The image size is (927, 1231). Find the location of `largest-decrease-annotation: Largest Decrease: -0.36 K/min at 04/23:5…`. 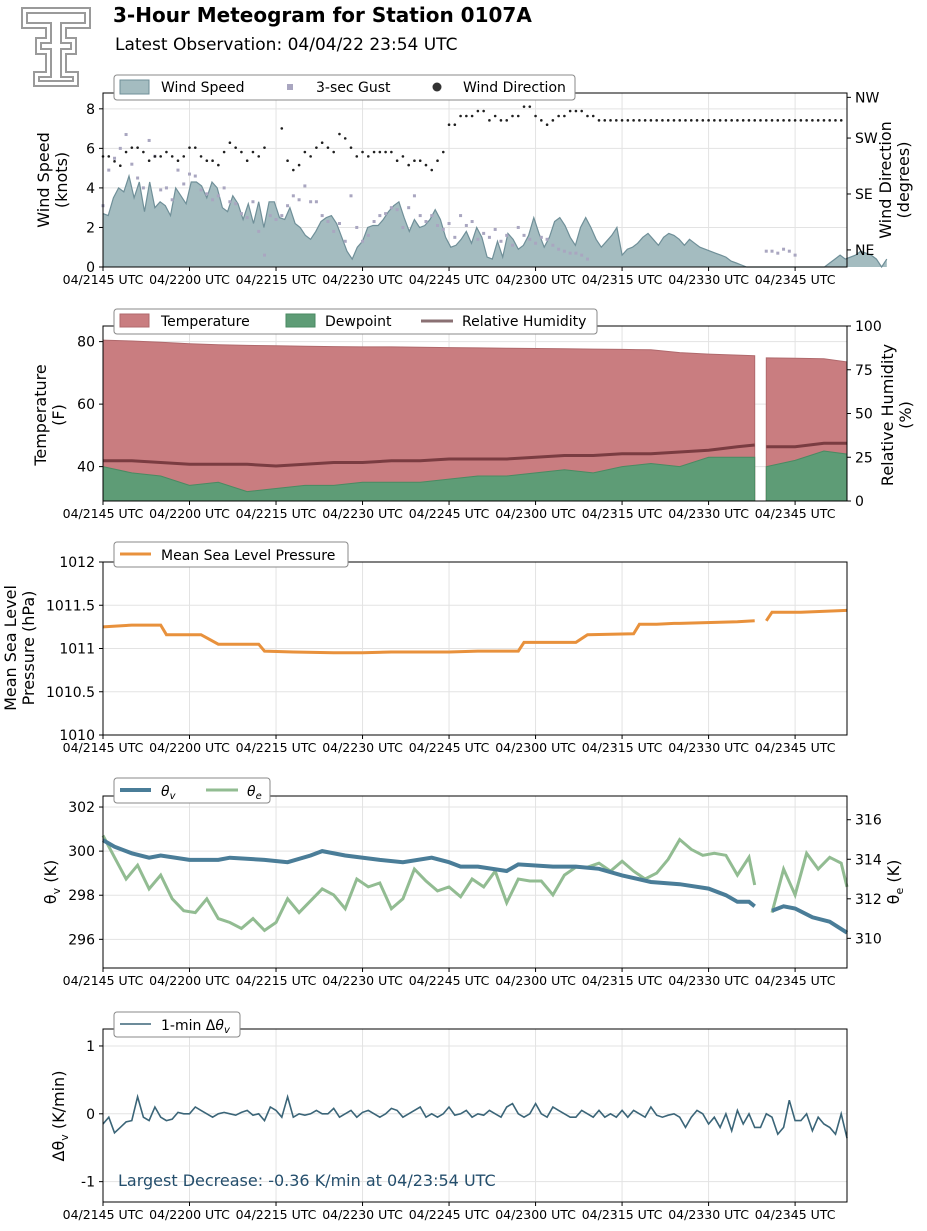

largest-decrease-annotation: Largest Decrease: -0.36 K/min at 04/23:5… is located at coordinates (307, 1180).